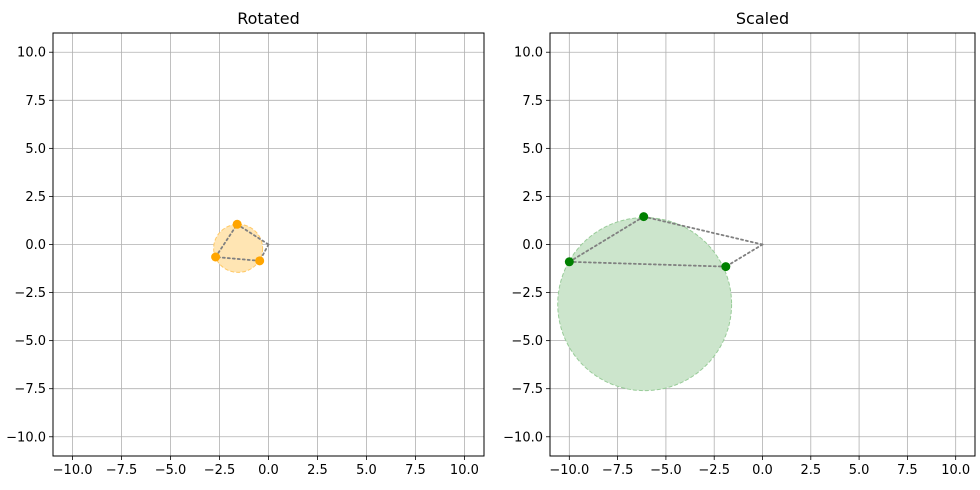  I want to click on rotated-x-tick-label: 7.5, so click(415, 470).